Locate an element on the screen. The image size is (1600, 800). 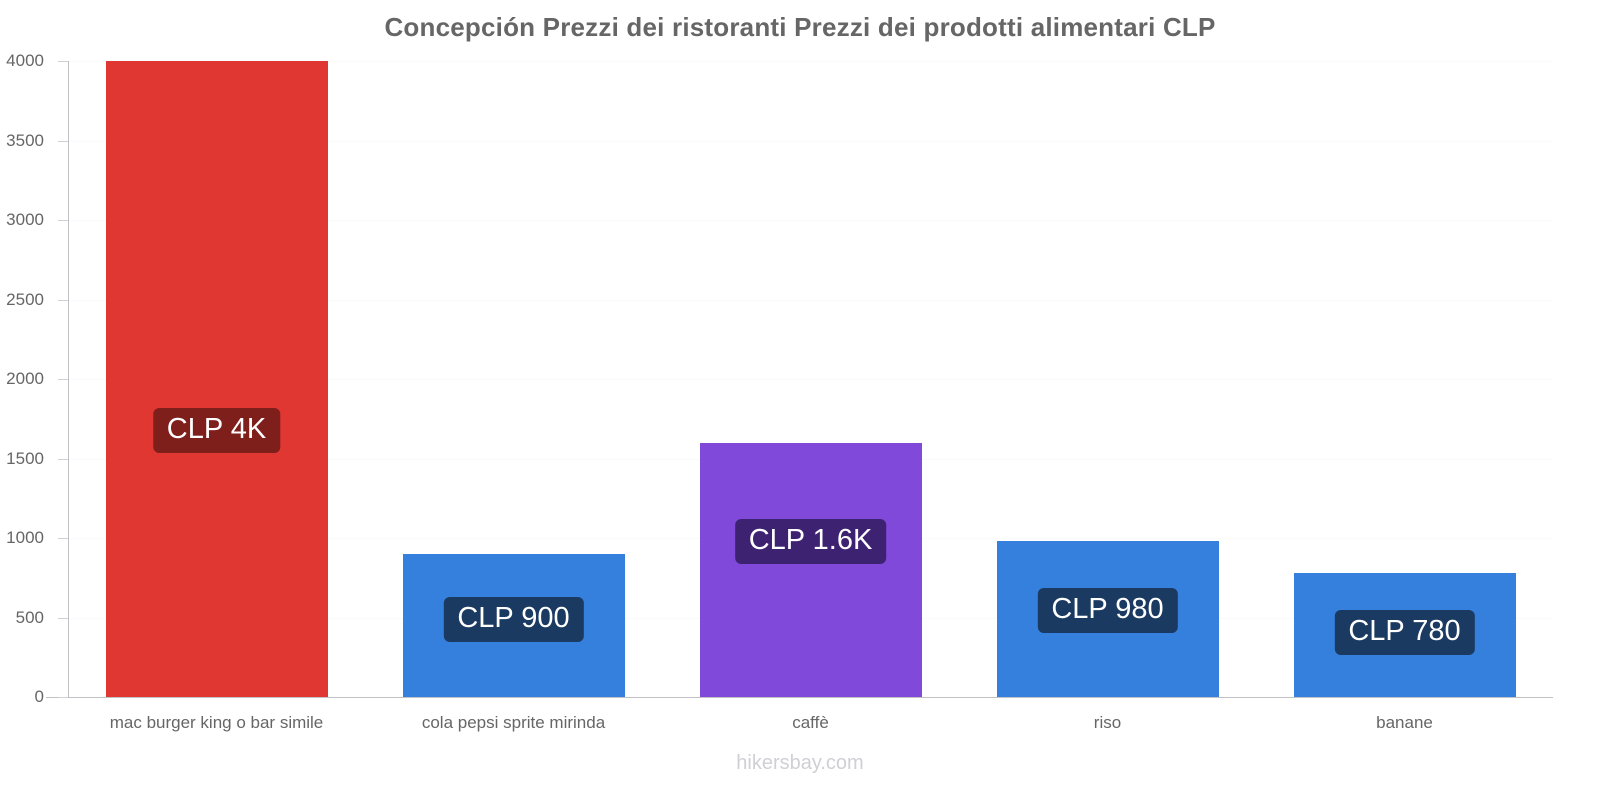
y-axis-tick-label: 2500 is located at coordinates (25, 299).